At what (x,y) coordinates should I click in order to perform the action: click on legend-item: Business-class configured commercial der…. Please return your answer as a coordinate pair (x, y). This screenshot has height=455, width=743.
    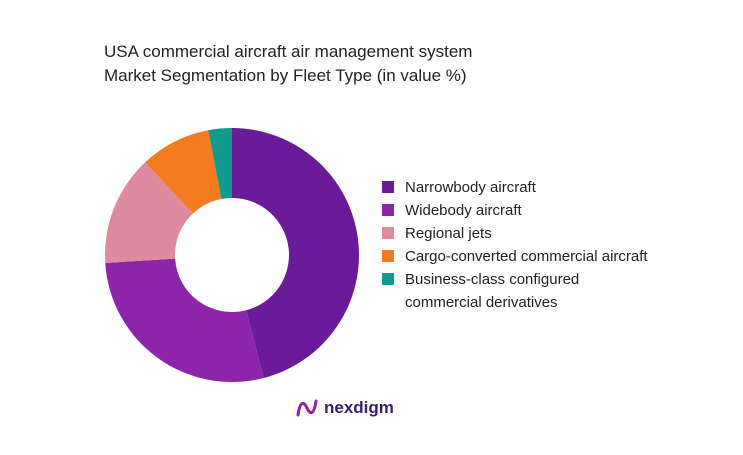
    Looking at the image, I should click on (517, 291).